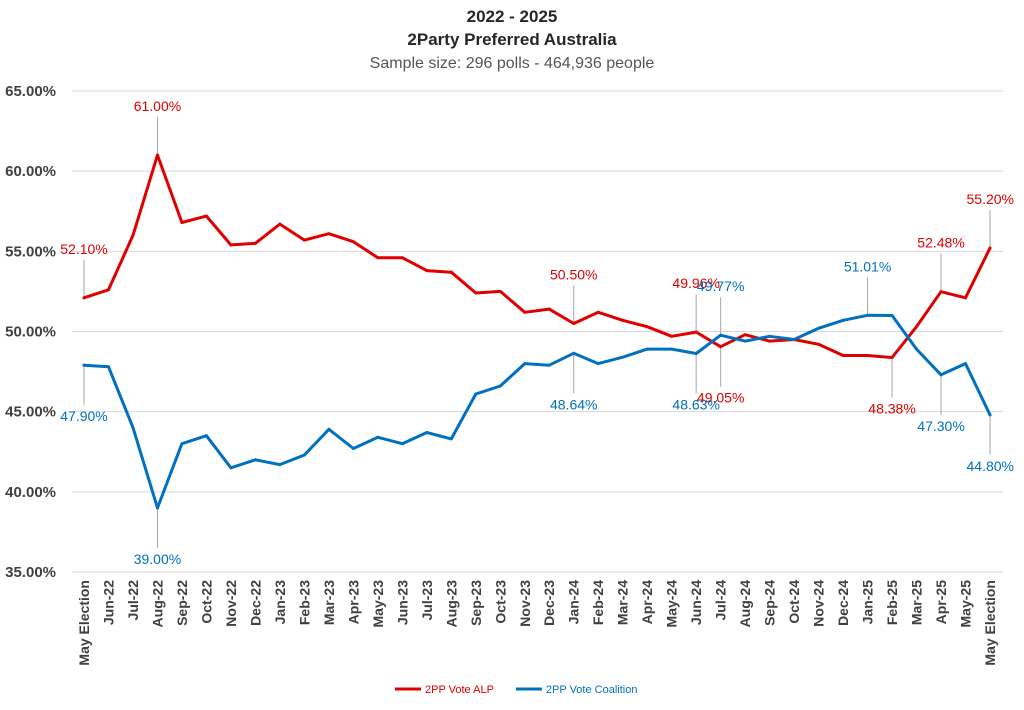  Describe the element at coordinates (157, 604) in the screenshot. I see `x-tick-label: Aug-22` at that location.